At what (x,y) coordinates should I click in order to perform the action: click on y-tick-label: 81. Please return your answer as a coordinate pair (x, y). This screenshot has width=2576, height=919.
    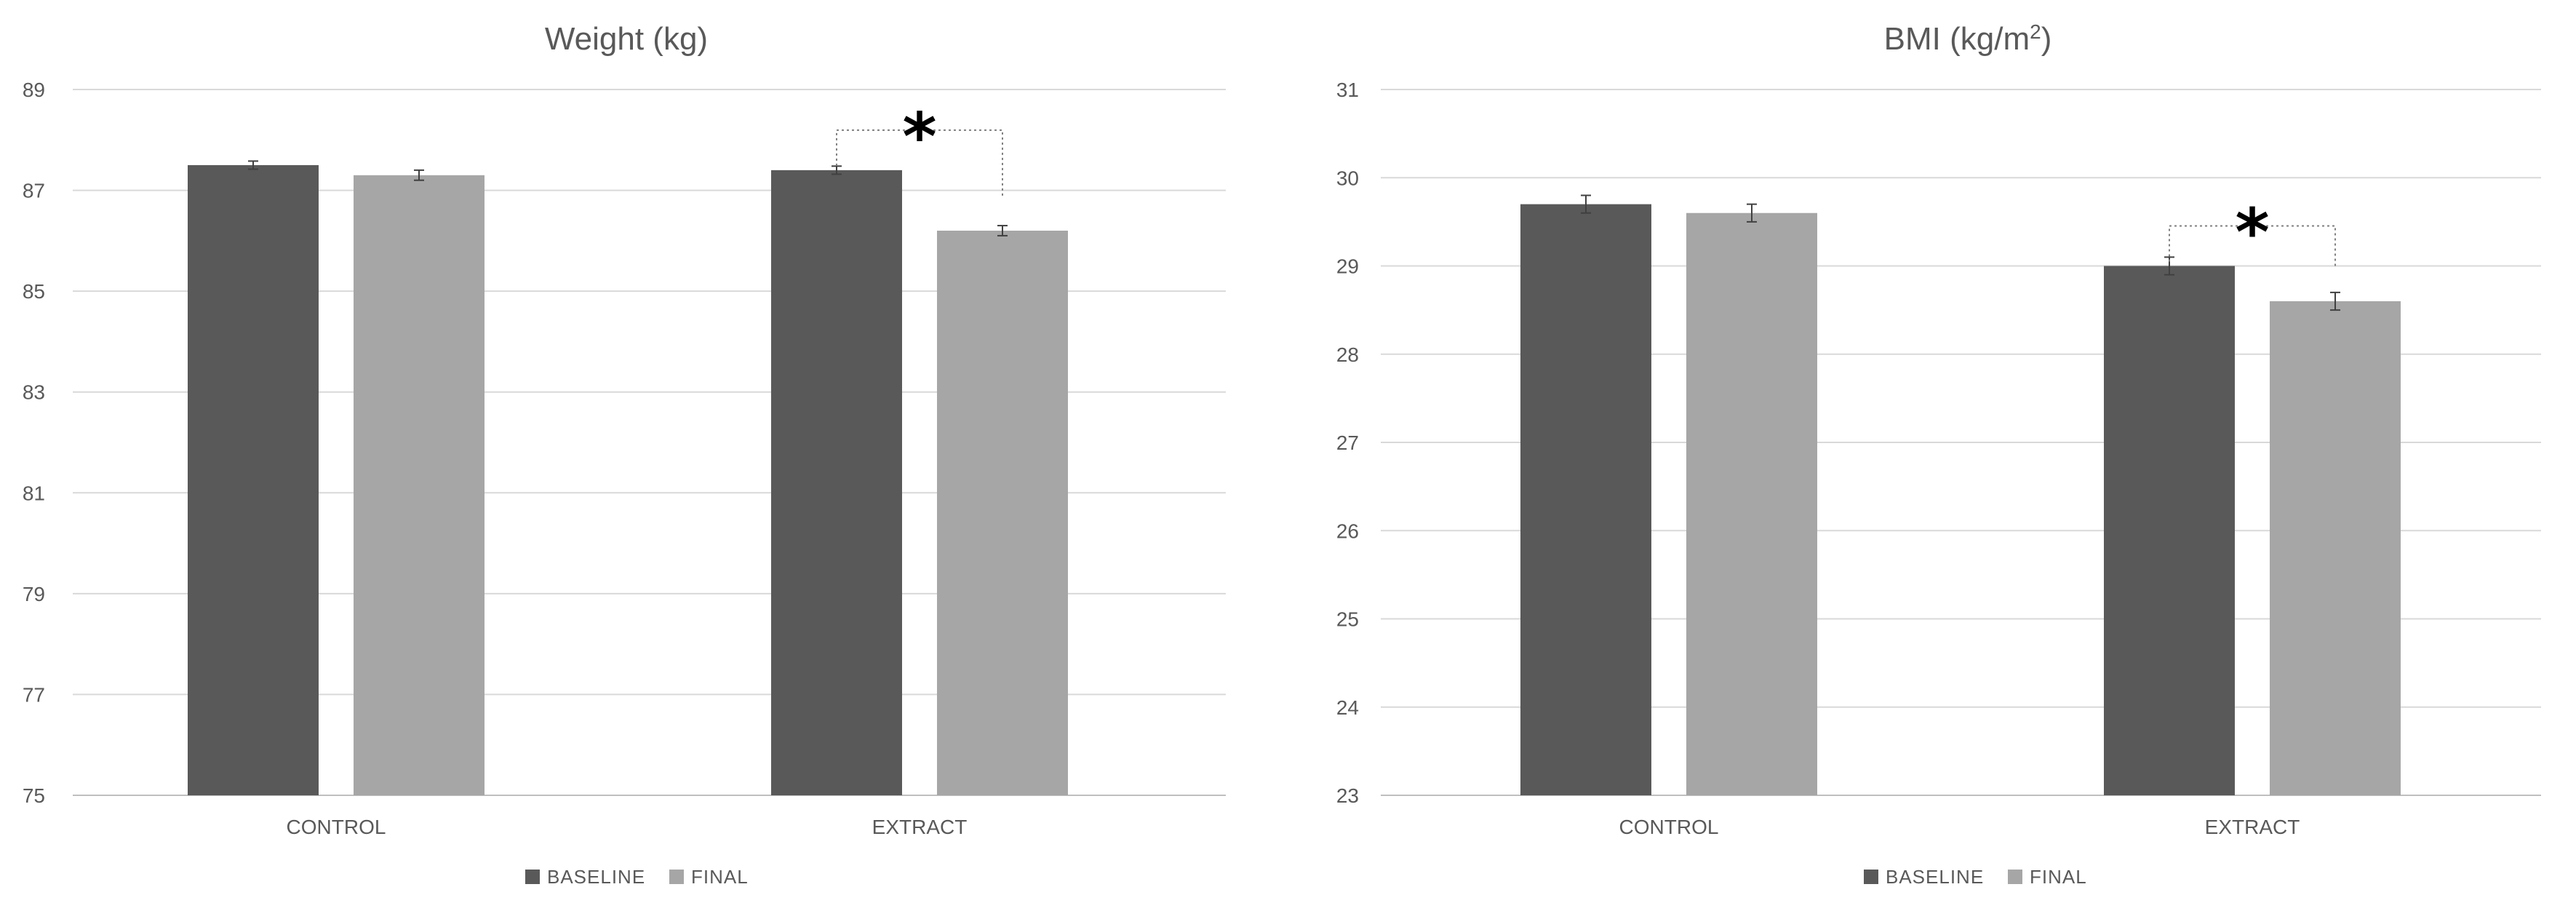
    Looking at the image, I should click on (34, 493).